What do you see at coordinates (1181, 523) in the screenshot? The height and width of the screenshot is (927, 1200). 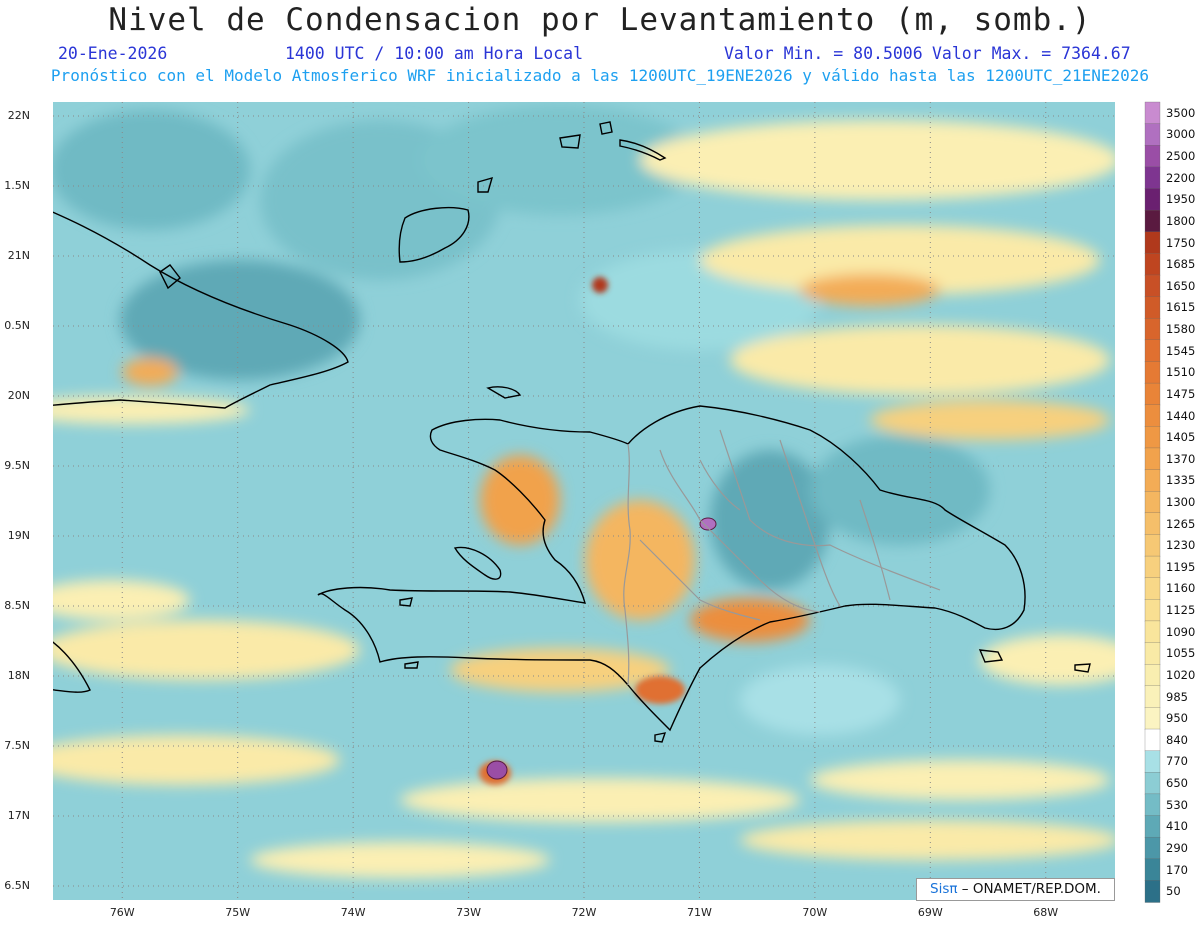 I see `legend-level-label: 1265` at bounding box center [1181, 523].